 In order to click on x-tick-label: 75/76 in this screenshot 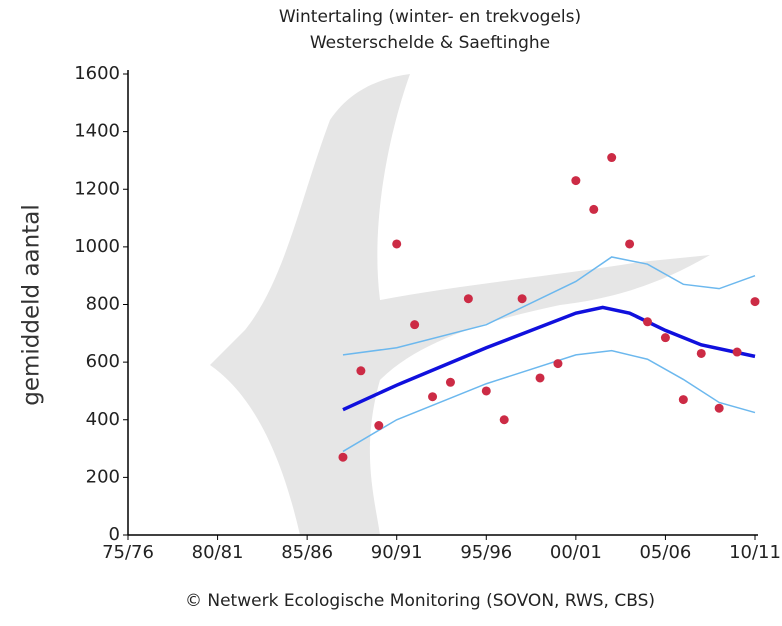, I will do `click(128, 552)`.